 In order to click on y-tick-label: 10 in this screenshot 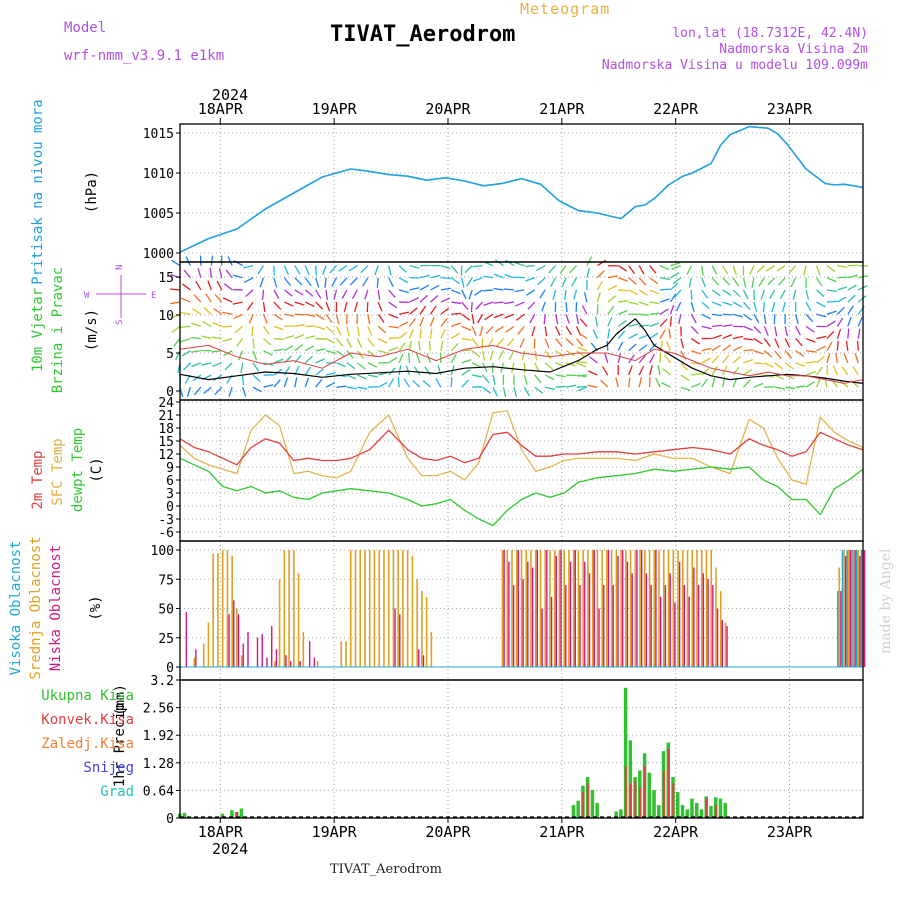, I will do `click(166, 316)`.